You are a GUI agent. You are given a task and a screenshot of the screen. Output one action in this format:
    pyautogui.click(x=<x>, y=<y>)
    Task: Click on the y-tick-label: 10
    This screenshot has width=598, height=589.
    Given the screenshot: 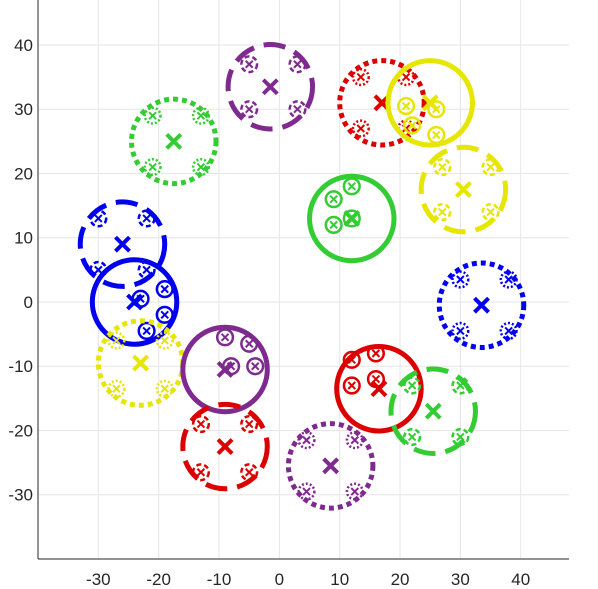 What is the action you would take?
    pyautogui.click(x=23, y=238)
    